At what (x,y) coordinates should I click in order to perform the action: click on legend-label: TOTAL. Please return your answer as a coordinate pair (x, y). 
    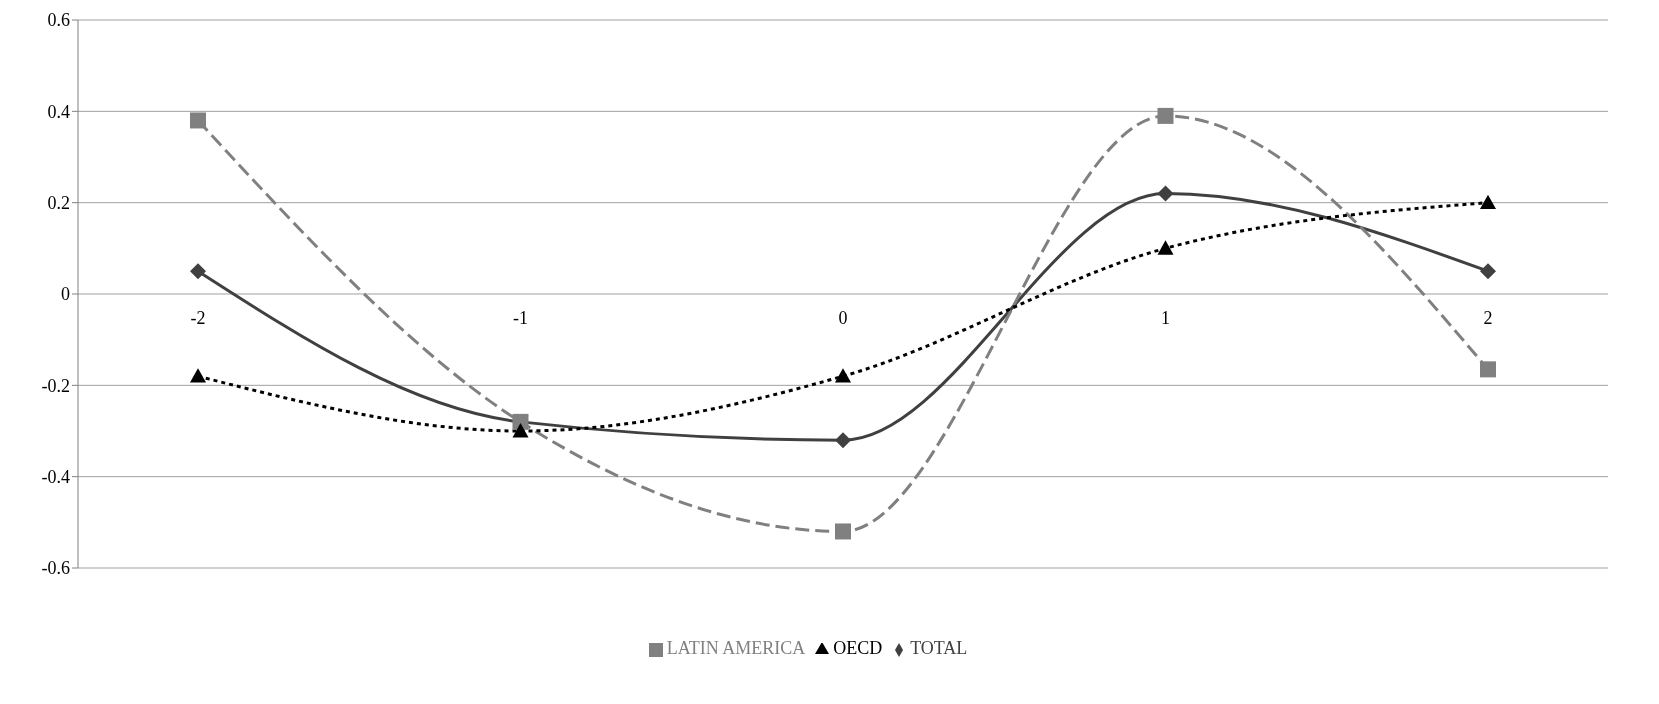
    Looking at the image, I should click on (939, 648).